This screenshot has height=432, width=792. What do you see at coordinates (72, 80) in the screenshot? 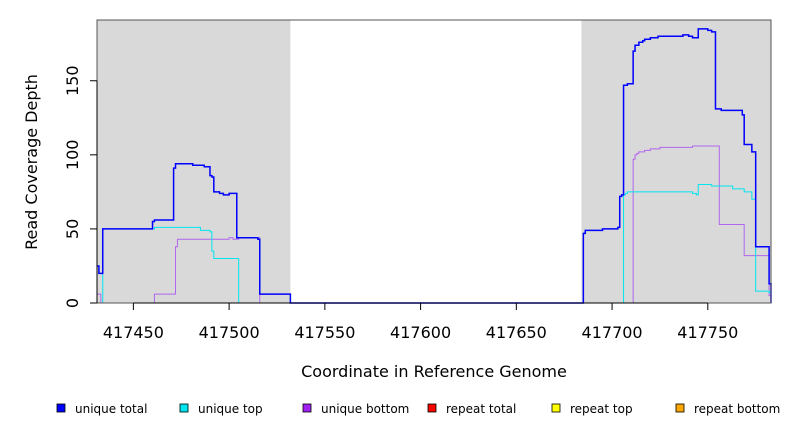
I see `y-tick-label: 150` at bounding box center [72, 80].